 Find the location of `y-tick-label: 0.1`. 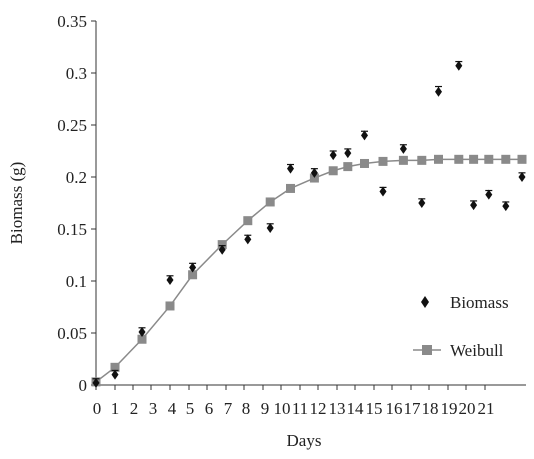

y-tick-label: 0.1 is located at coordinates (76, 281).